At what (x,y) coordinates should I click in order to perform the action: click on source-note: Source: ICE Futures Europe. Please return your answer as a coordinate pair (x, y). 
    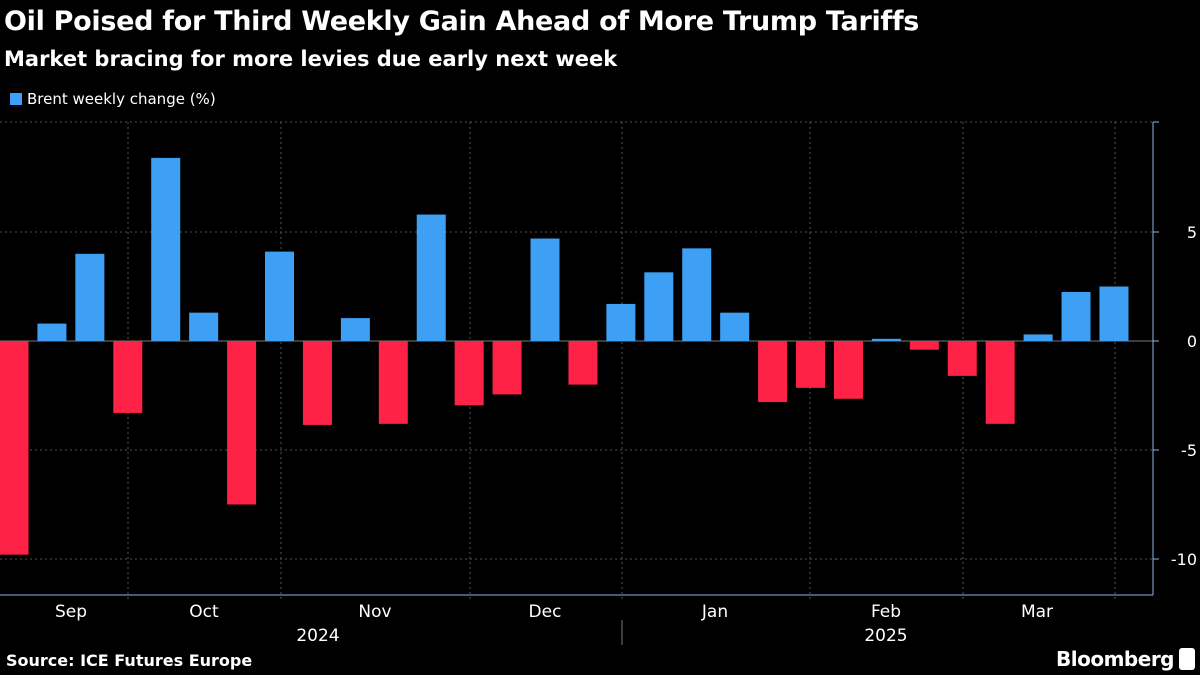
    Looking at the image, I should click on (129, 660).